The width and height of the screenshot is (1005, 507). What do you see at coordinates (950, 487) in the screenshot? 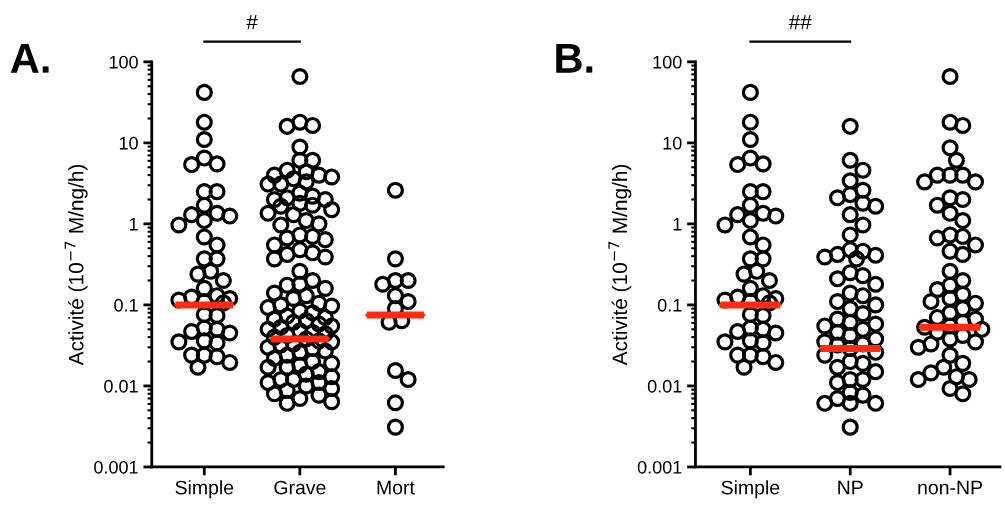
I see `x-tick-label: non-NP` at bounding box center [950, 487].